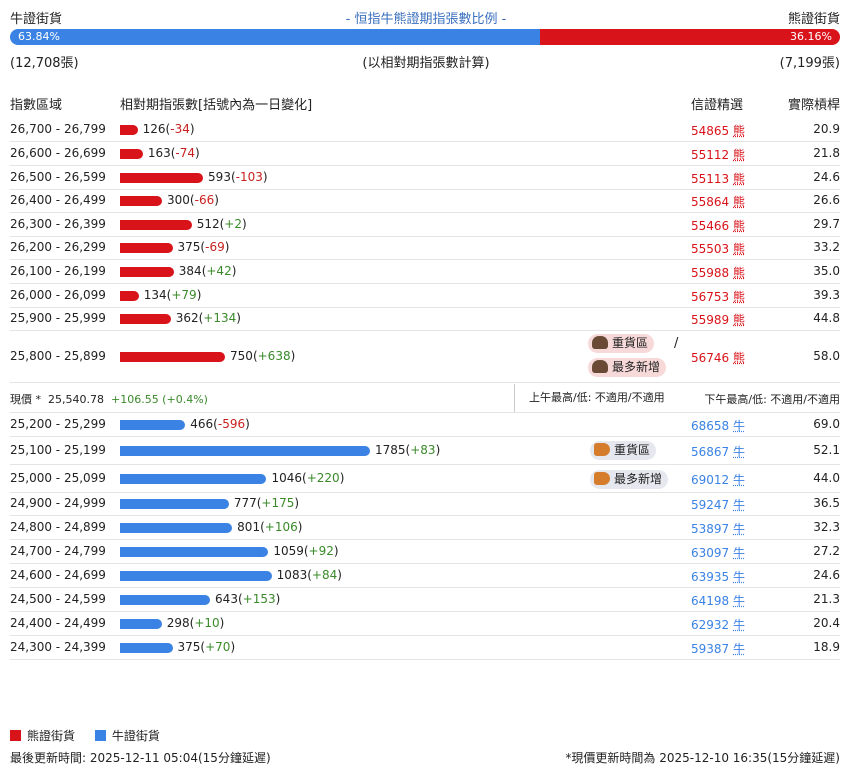  I want to click on effective-leverage: 18.9, so click(826, 647).